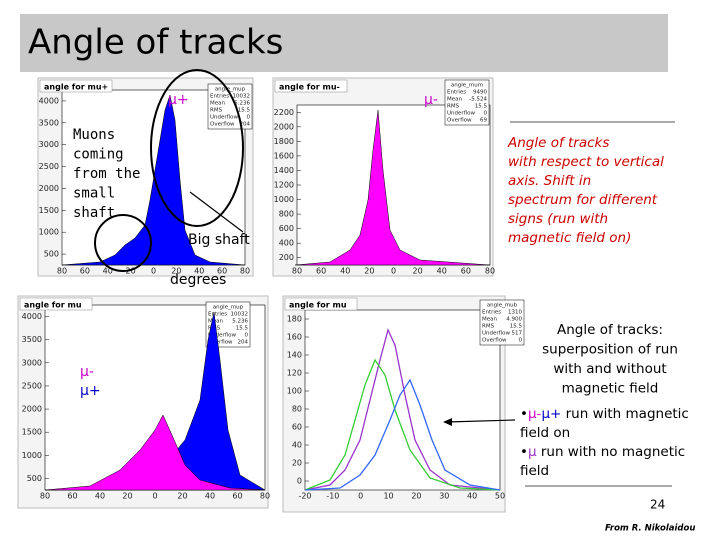  What do you see at coordinates (297, 409) in the screenshot?
I see `y-tick-label: 80` at bounding box center [297, 409].